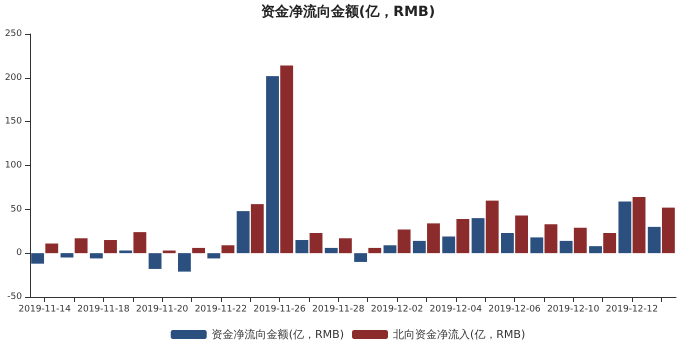 Image resolution: width=696 pixels, height=347 pixels. I want to click on x-tick-label: 2019-12-10, so click(573, 309).